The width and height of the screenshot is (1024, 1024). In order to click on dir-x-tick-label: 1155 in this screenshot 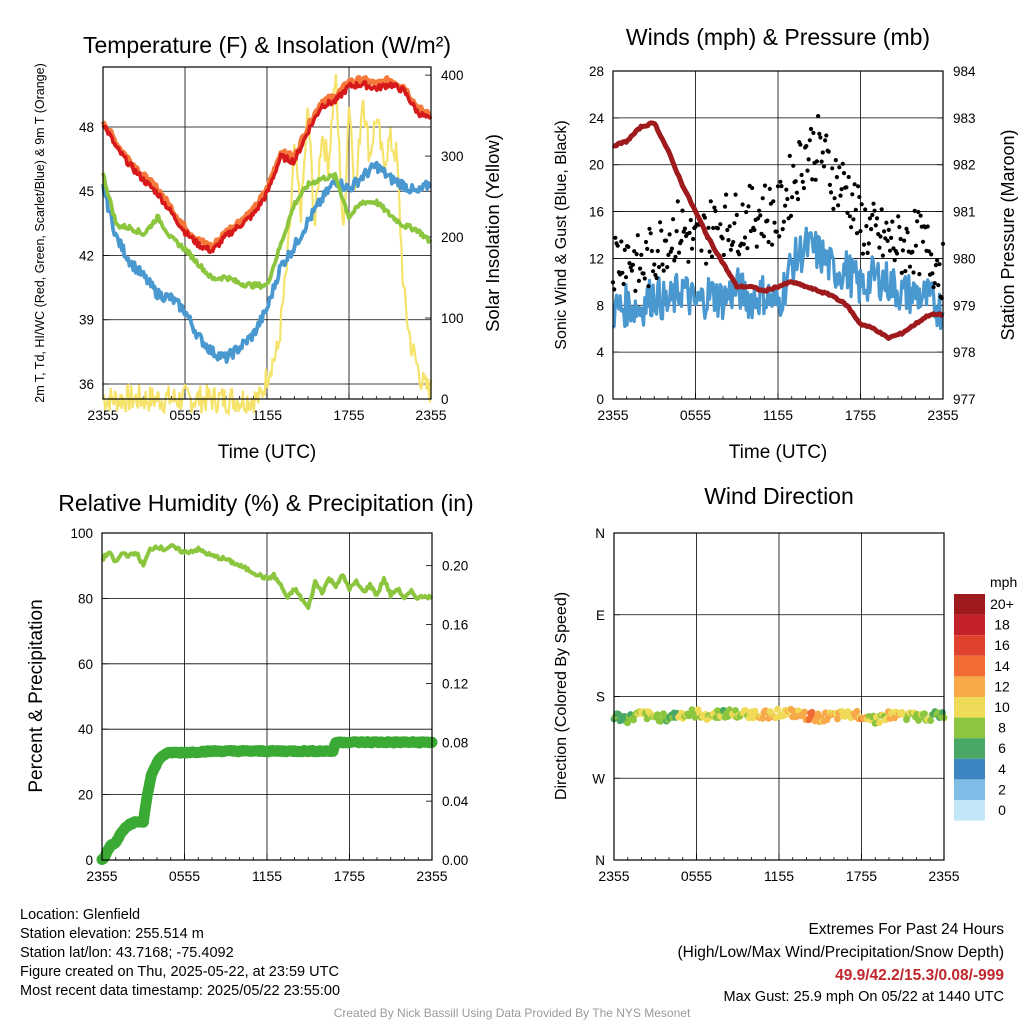, I will do `click(779, 876)`.